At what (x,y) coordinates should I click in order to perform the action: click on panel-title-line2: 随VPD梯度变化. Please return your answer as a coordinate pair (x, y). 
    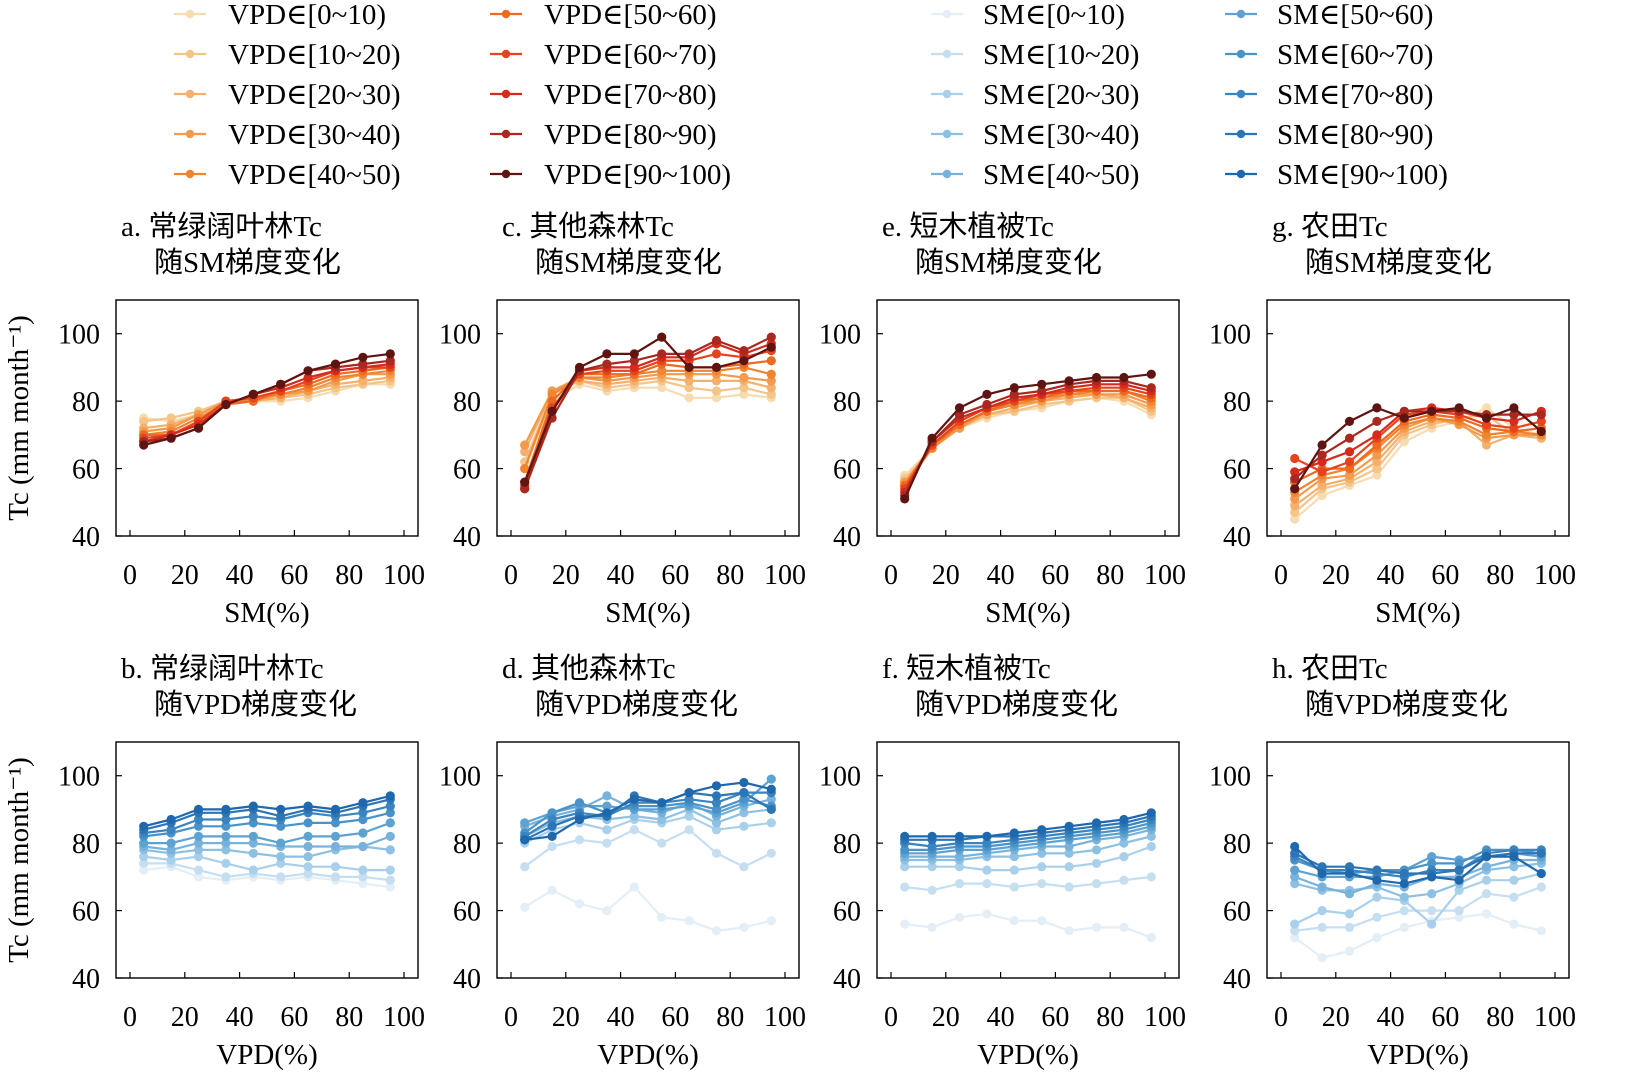
    Looking at the image, I should click on (255, 704).